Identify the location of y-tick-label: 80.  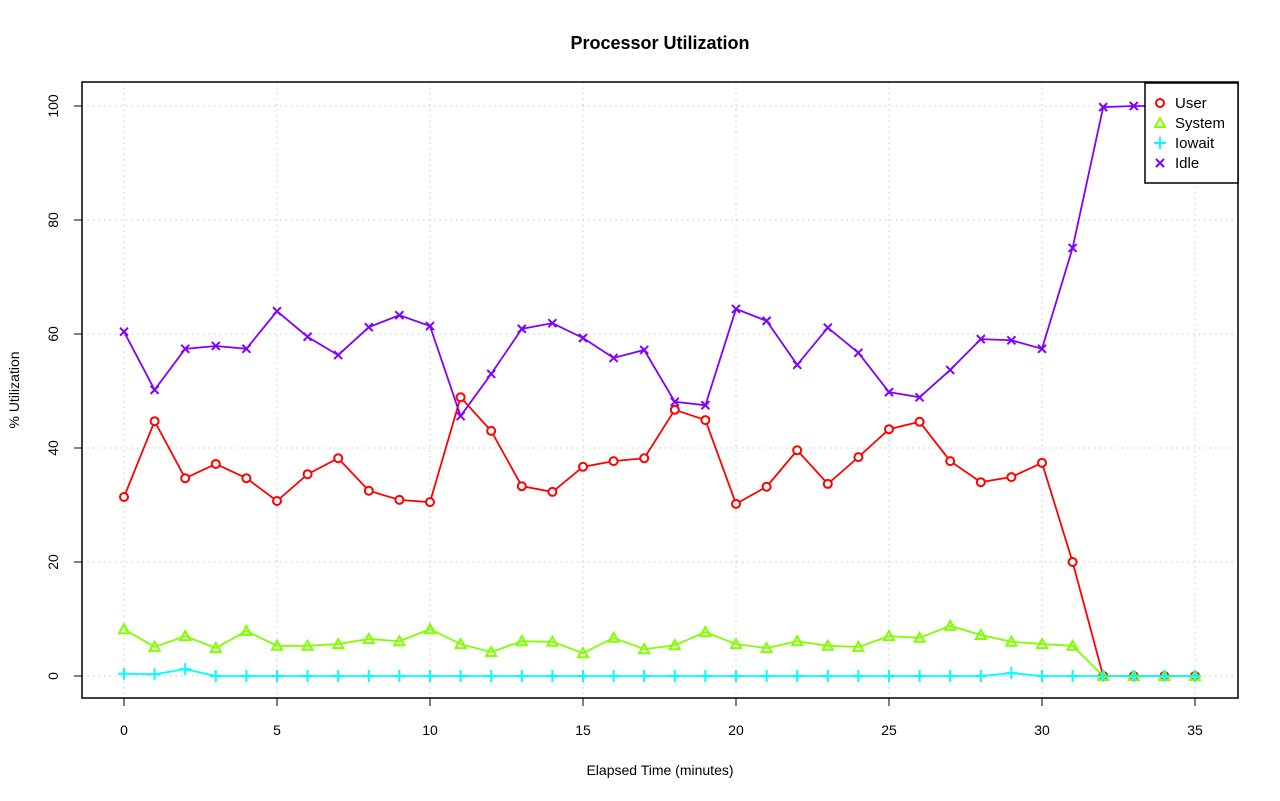
(53, 220).